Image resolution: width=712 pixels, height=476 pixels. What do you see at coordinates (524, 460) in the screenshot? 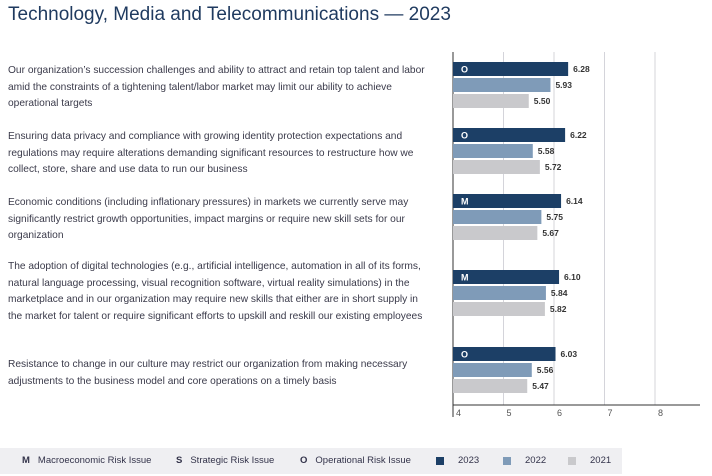
I see `legend-item-2022: 2022` at bounding box center [524, 460].